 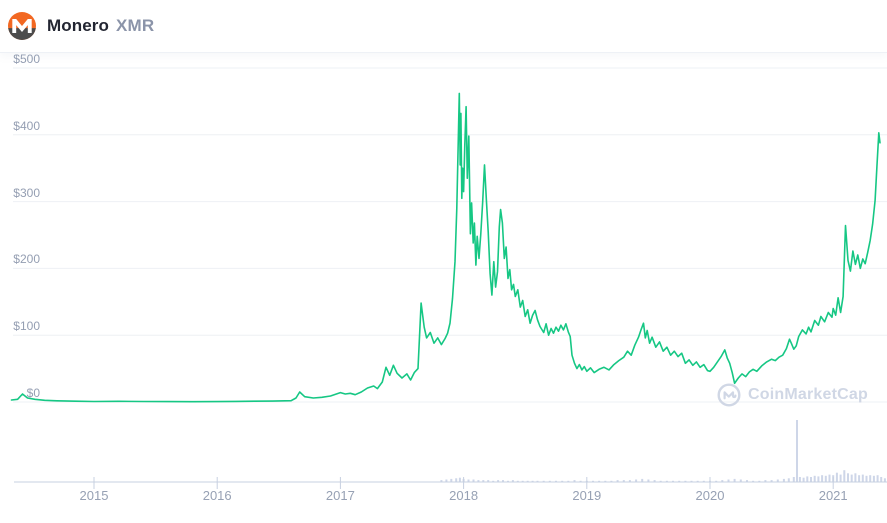 What do you see at coordinates (22, 26) in the screenshot?
I see `monero-logo-icon` at bounding box center [22, 26].